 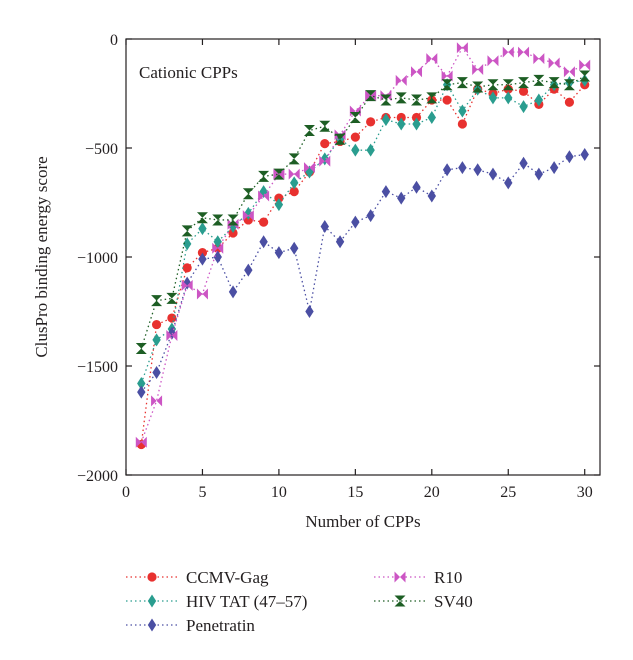 What do you see at coordinates (448, 577) in the screenshot?
I see `legend-label: R10` at bounding box center [448, 577].